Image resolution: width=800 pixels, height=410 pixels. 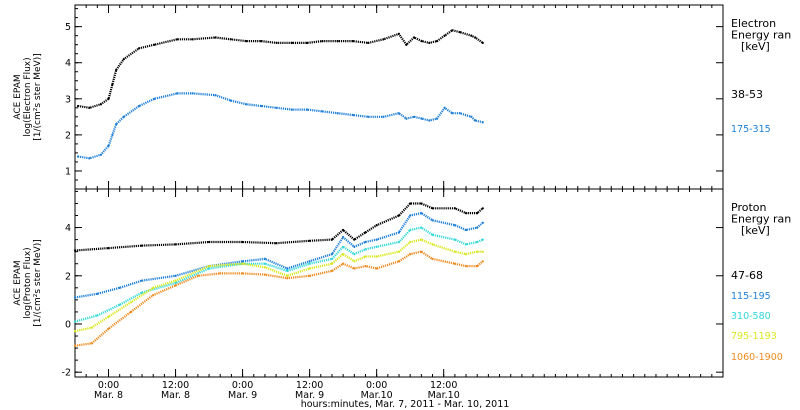 I want to click on legend-entry: 115-195, so click(x=751, y=296).